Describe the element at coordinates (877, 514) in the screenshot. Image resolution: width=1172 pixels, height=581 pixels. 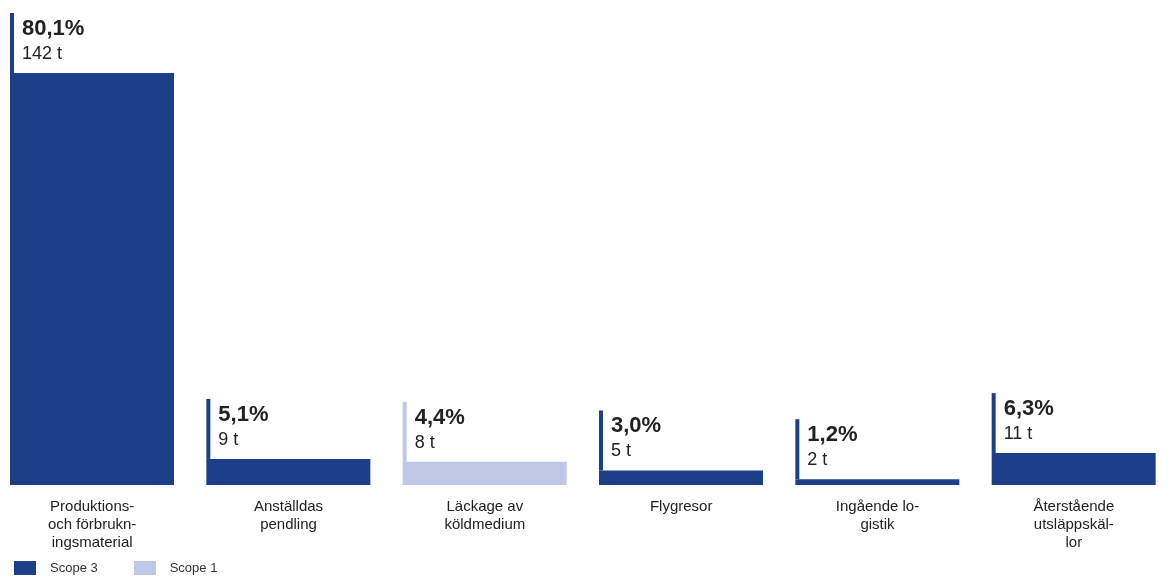
I see `x-tick-label: Ingående lo- gistik` at that location.